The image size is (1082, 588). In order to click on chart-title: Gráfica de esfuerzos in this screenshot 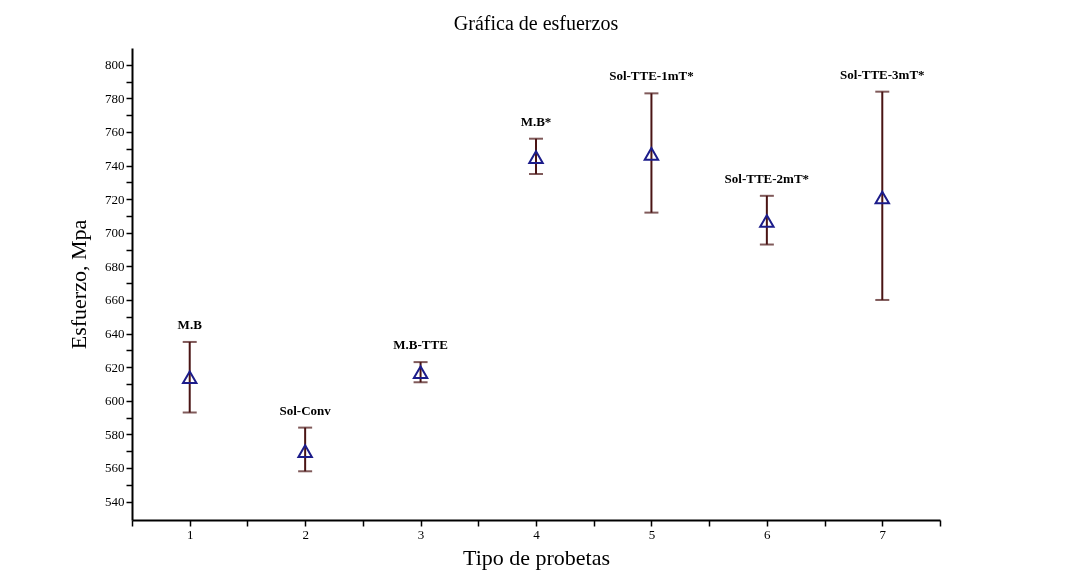, I will do `click(536, 23)`.